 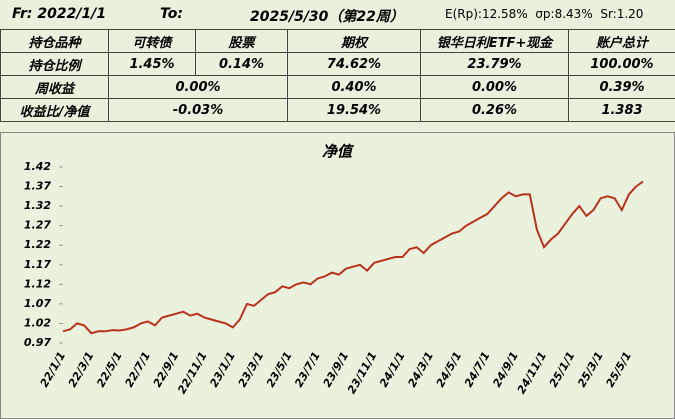 What do you see at coordinates (354, 64) in the screenshot?
I see `cell: 74.62%` at bounding box center [354, 64].